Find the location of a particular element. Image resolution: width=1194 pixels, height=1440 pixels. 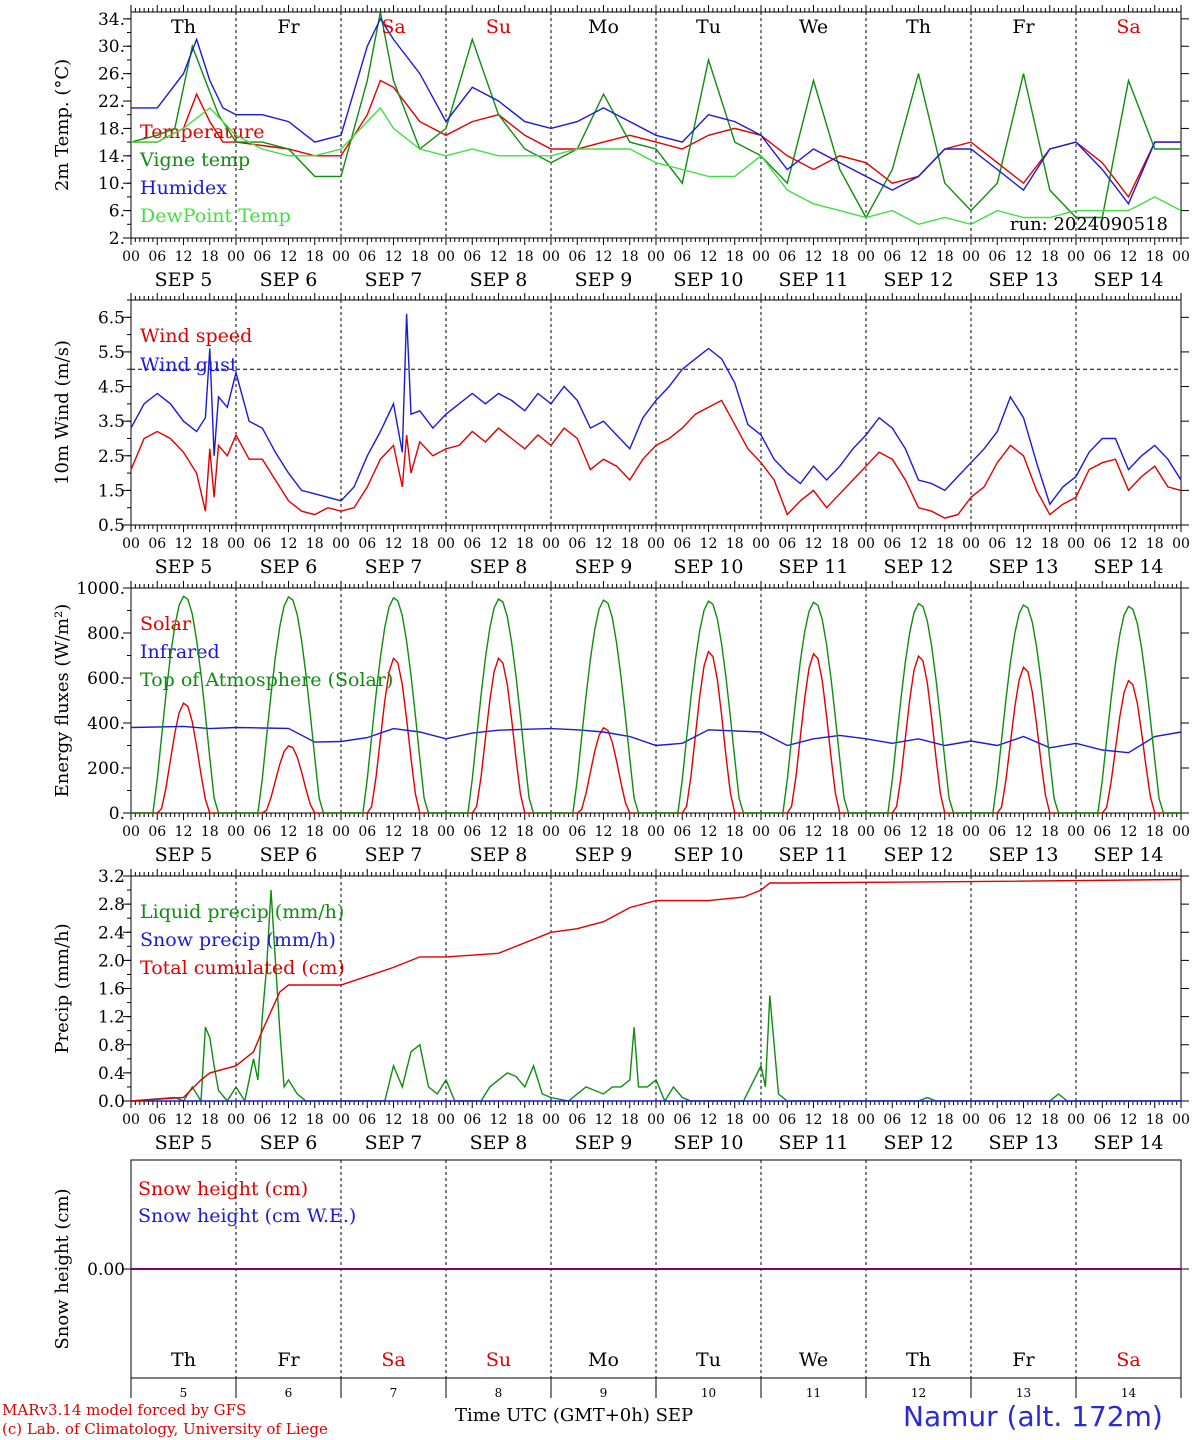

day-label: Mo is located at coordinates (603, 27).